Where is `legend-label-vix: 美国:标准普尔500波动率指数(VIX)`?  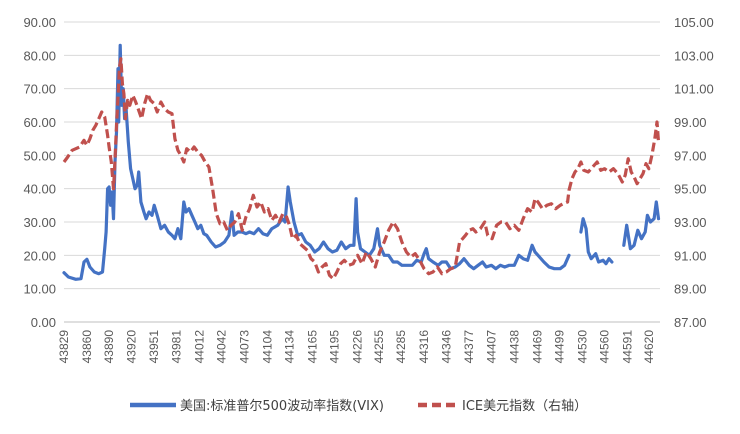
legend-label-vix: 美国:标准普尔500波动率指数(VIX) is located at coordinates (282, 406).